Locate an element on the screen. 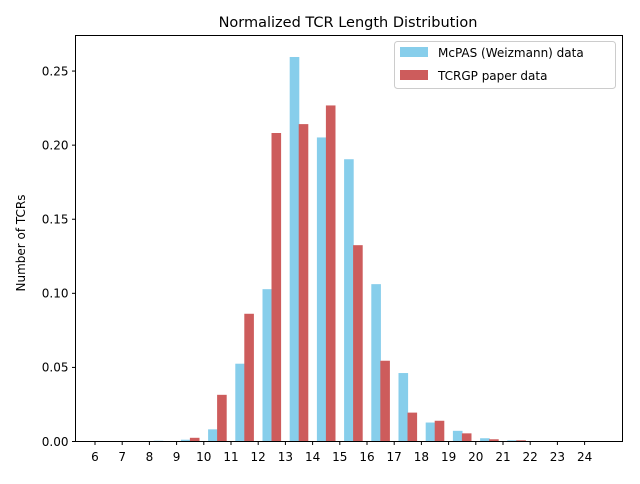 The image size is (640, 484). x-tick-label: 7 is located at coordinates (122, 457).